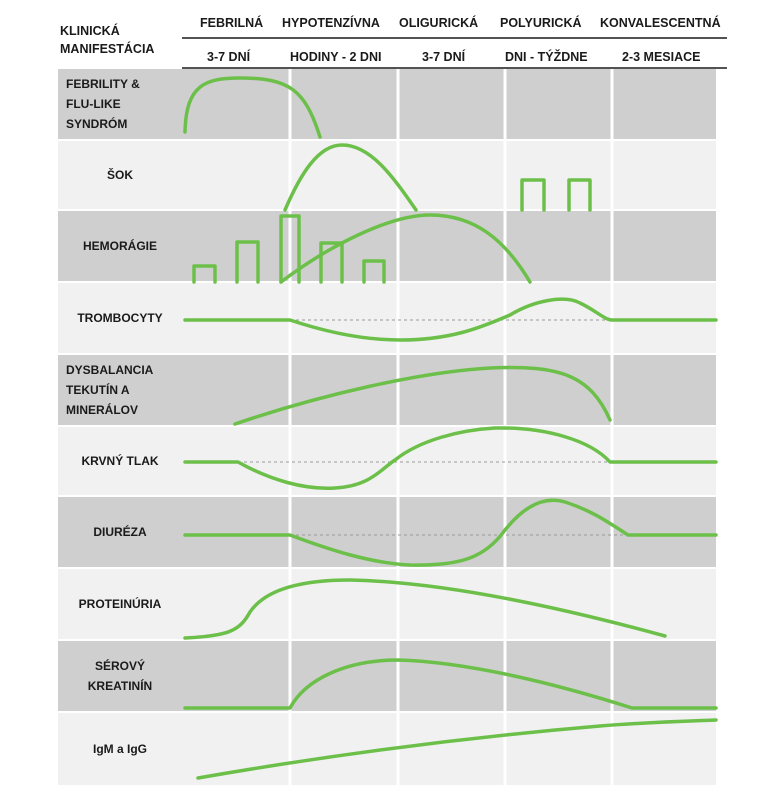  Describe the element at coordinates (120, 318) in the screenshot. I see `row-label-trombocyty: TROMBOCYTY` at that location.